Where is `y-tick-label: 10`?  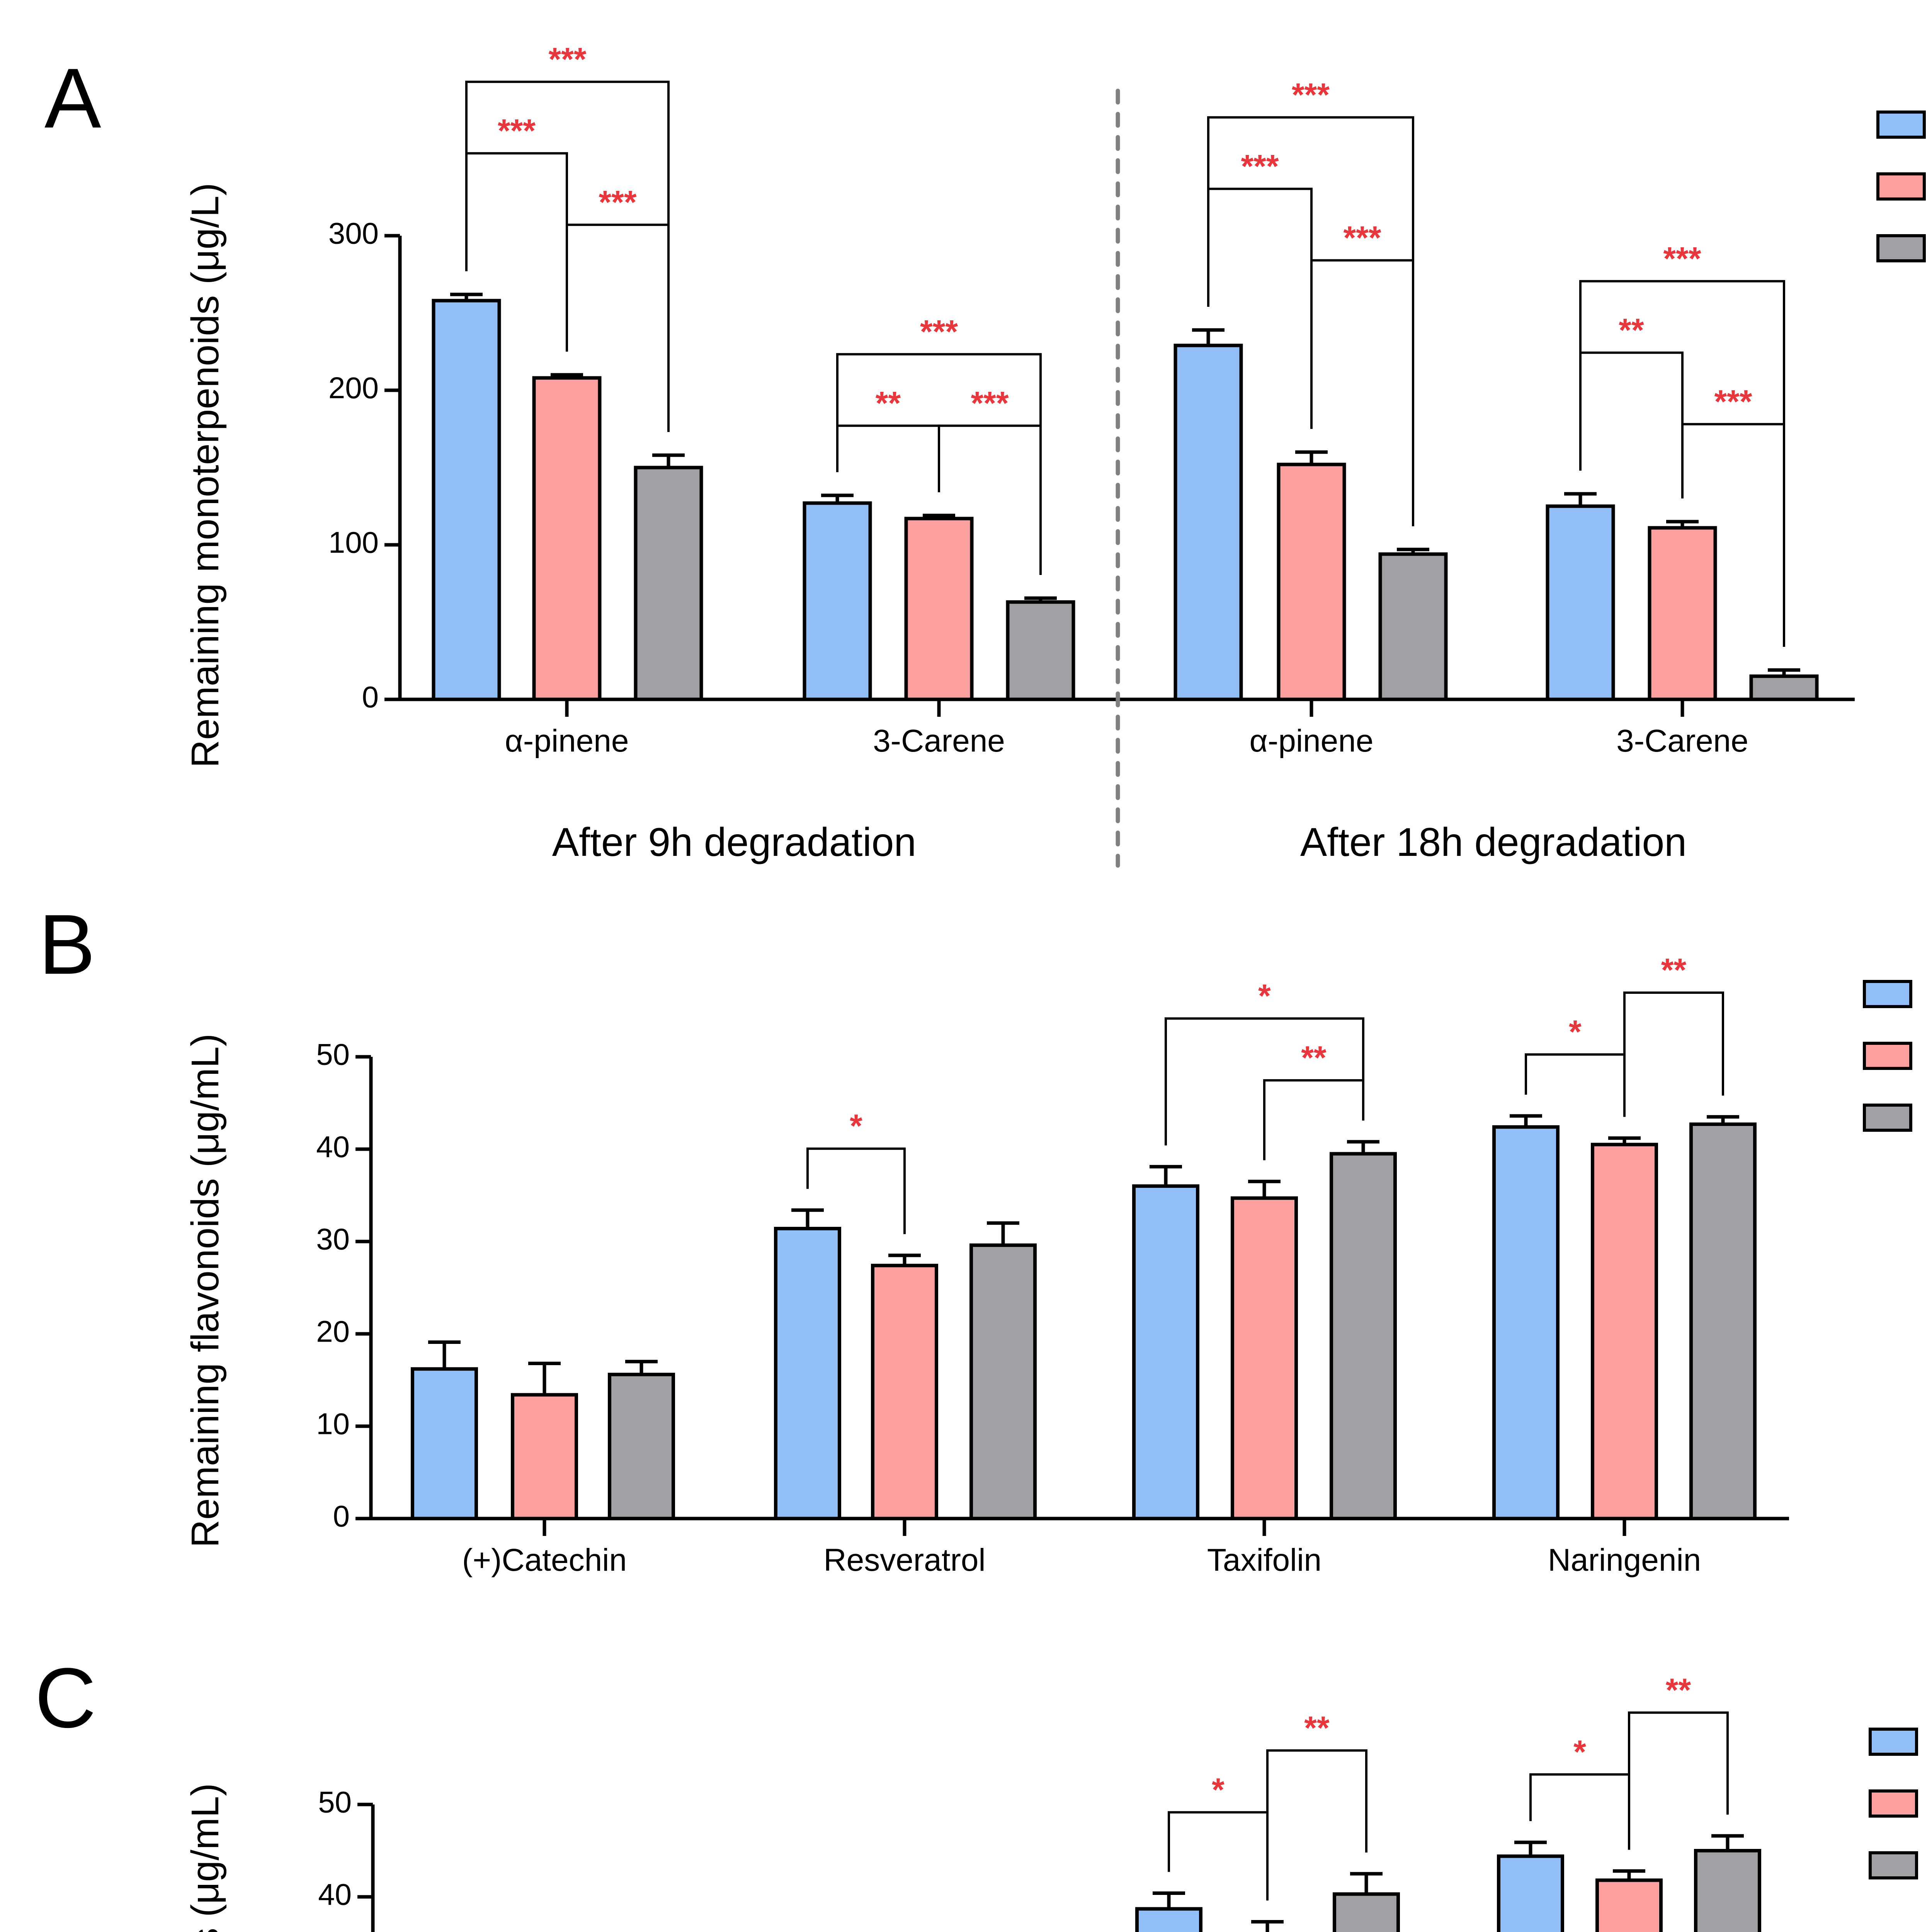
y-tick-label: 10 is located at coordinates (333, 1424).